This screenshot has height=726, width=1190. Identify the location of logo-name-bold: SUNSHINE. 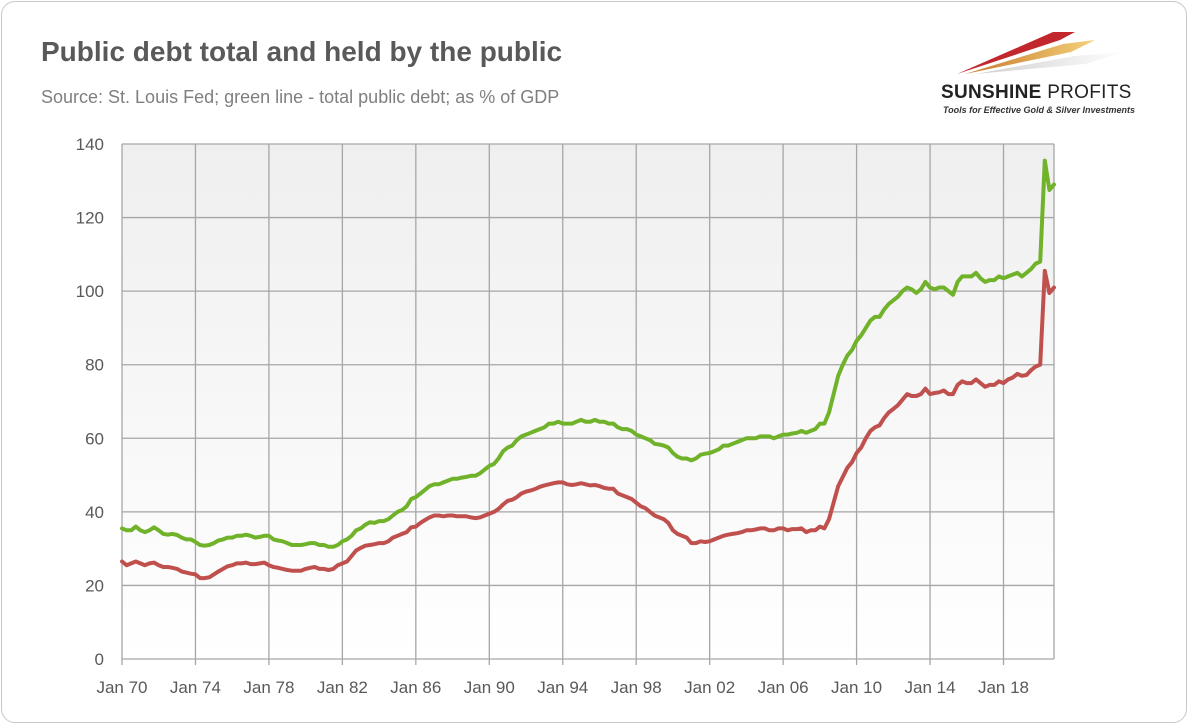
(991, 92).